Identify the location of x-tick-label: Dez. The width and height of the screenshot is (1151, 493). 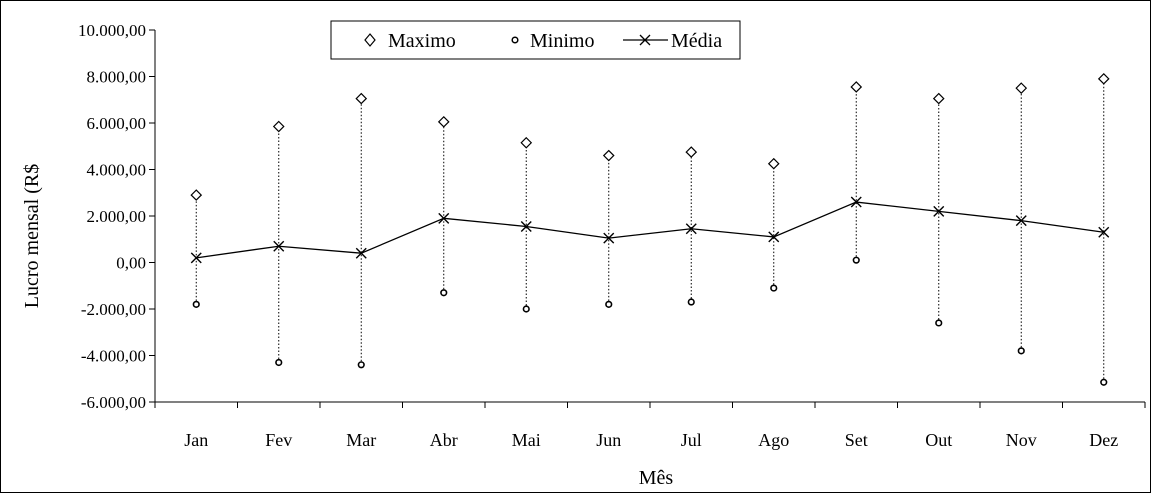
(1103, 440).